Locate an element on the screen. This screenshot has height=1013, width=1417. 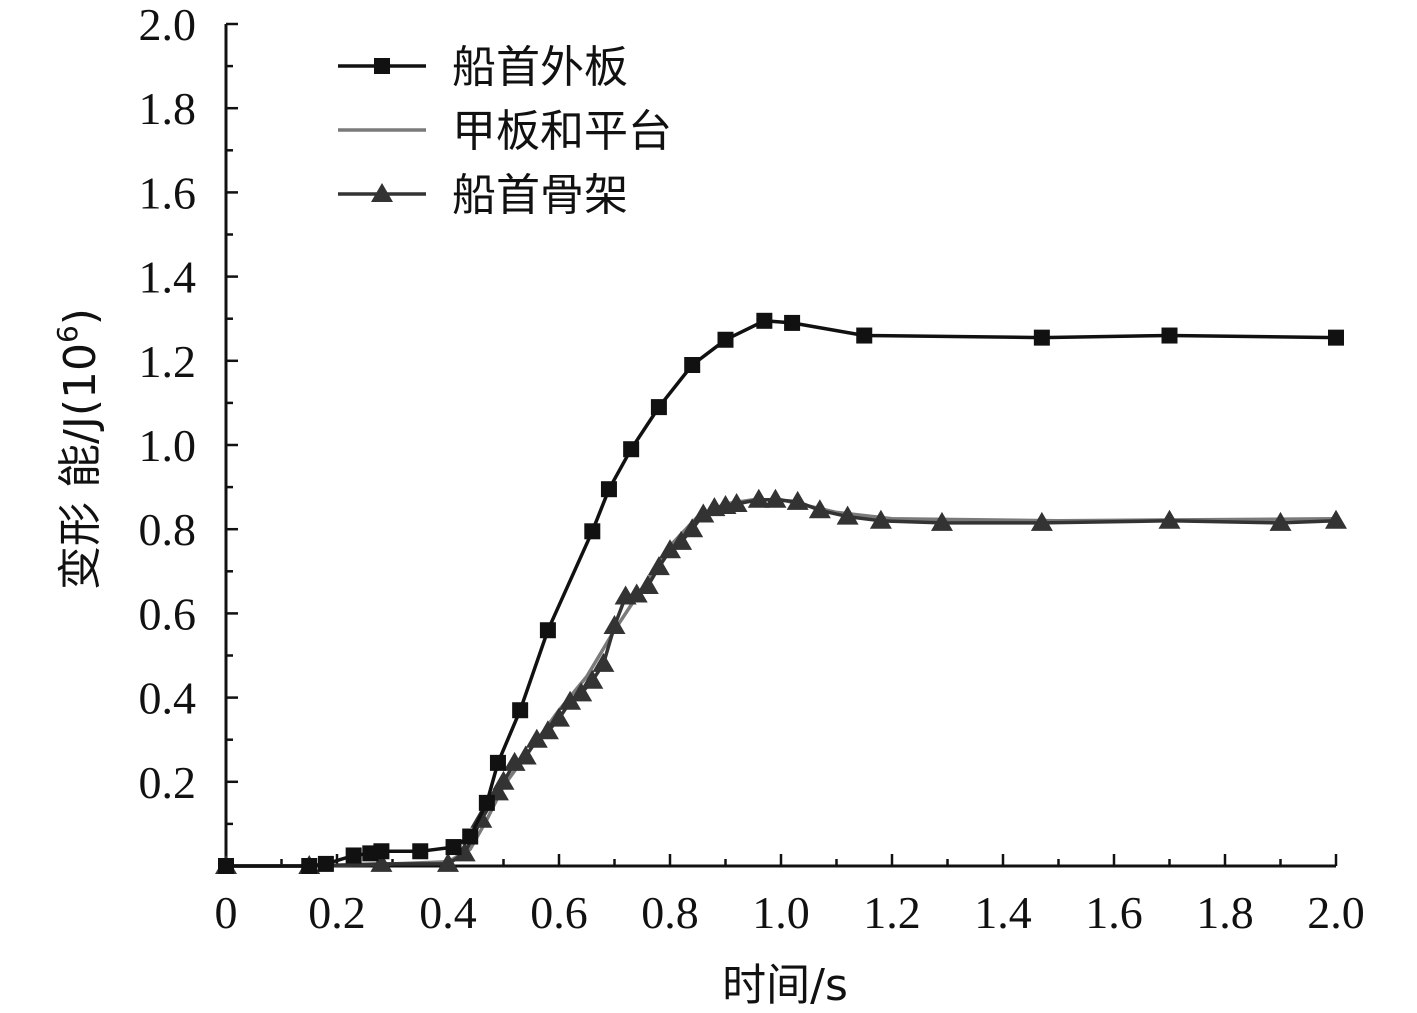
x-tick-label: 1.0 is located at coordinates (781, 912).